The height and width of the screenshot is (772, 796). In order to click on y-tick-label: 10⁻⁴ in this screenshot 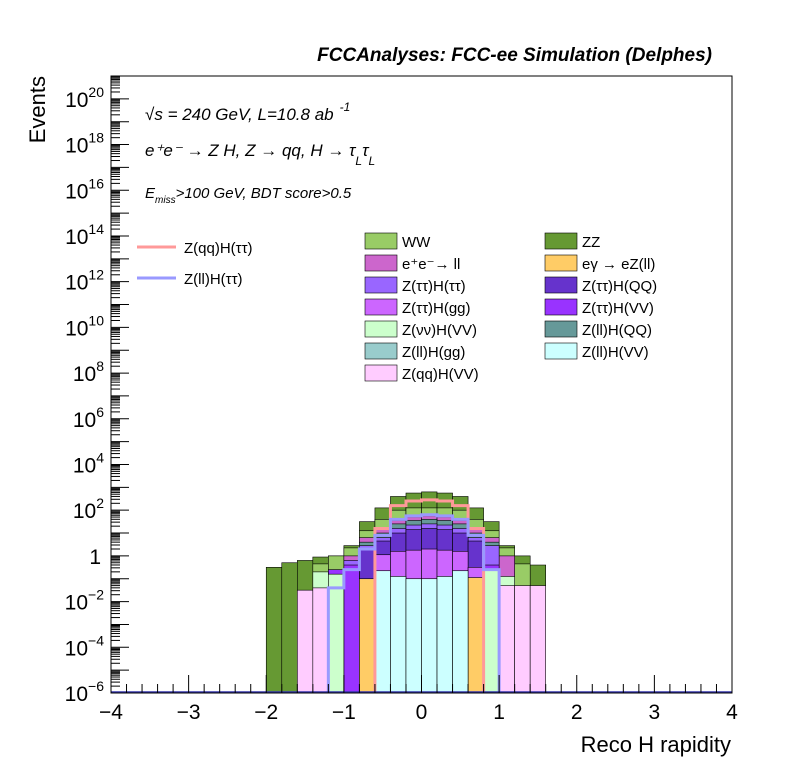, I will do `click(85, 646)`.